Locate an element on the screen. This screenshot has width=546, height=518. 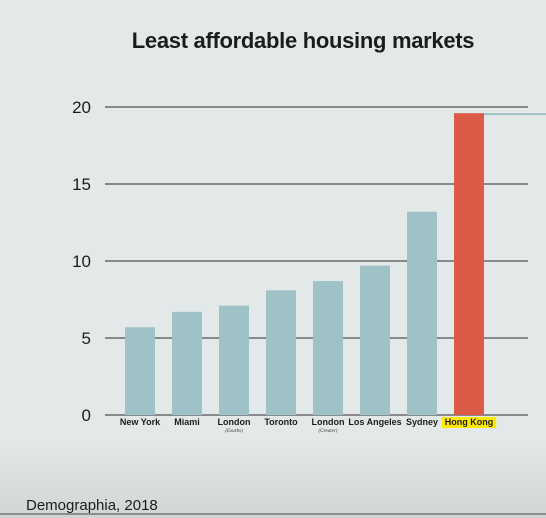
y-axis-ticks: 0 5 10 15 20 is located at coordinates (81, 261).